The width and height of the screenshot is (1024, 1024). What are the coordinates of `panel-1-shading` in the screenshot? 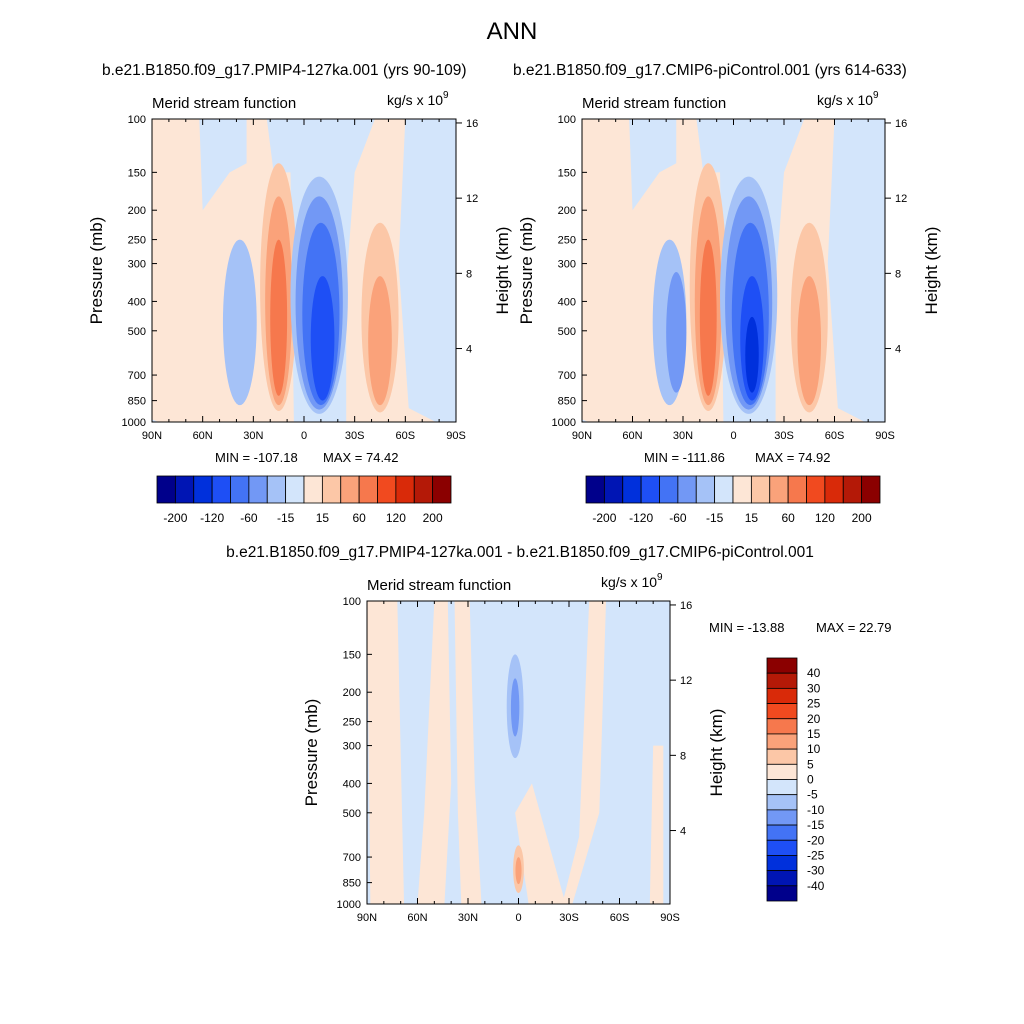 It's located at (304, 270).